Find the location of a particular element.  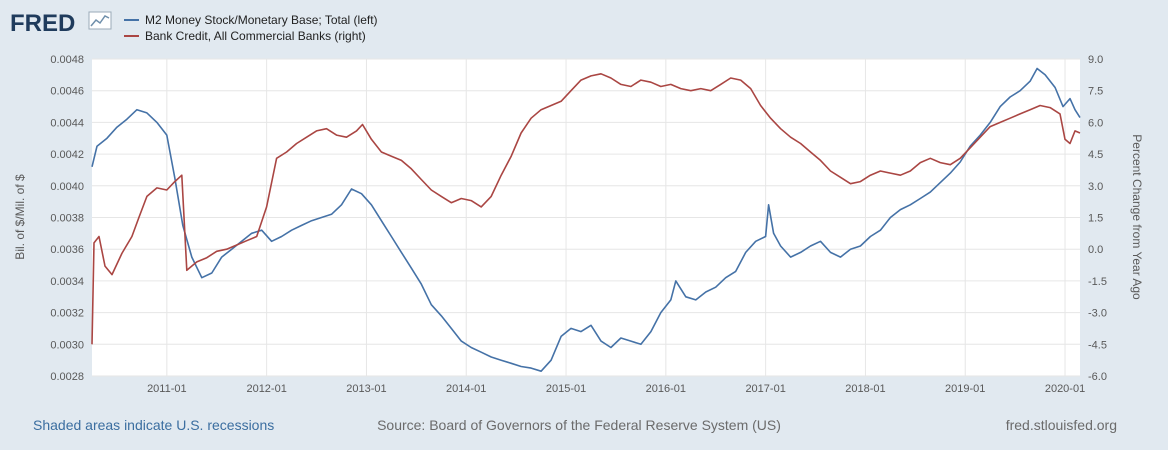

right-tick-label: 9.0 is located at coordinates (1095, 60).